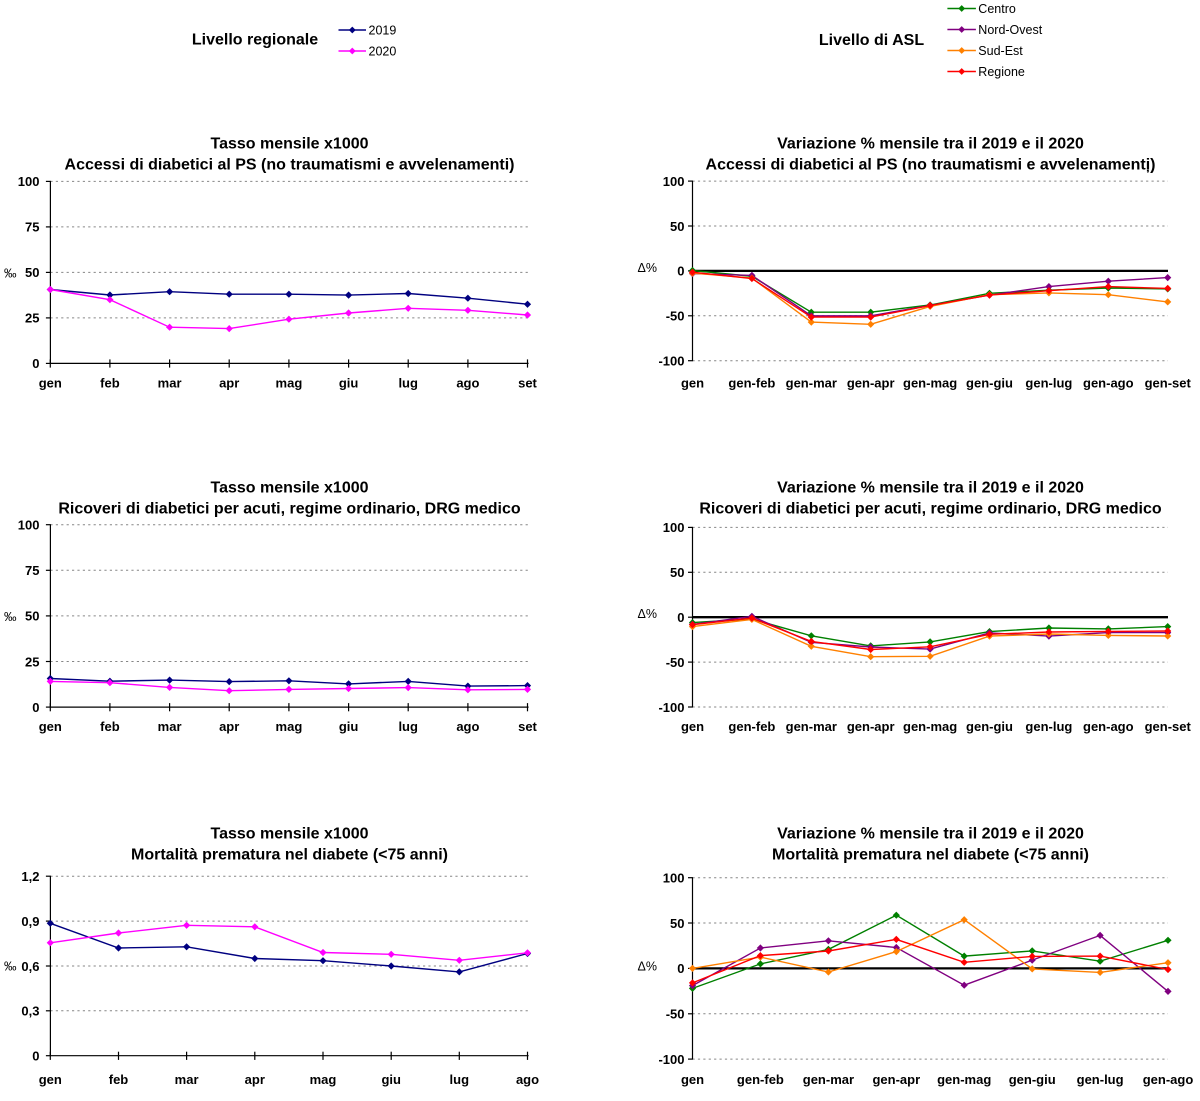  Describe the element at coordinates (30, 876) in the screenshot. I see `svg-text: 1,2` at that location.